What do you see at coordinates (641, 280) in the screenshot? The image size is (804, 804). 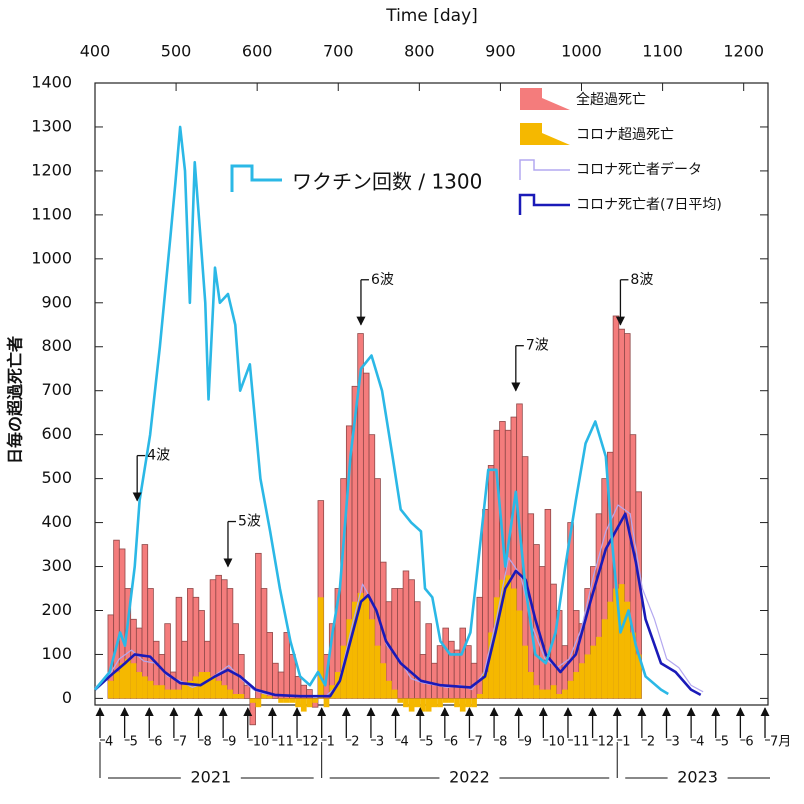 I see `annotation-label: 8波` at bounding box center [641, 280].